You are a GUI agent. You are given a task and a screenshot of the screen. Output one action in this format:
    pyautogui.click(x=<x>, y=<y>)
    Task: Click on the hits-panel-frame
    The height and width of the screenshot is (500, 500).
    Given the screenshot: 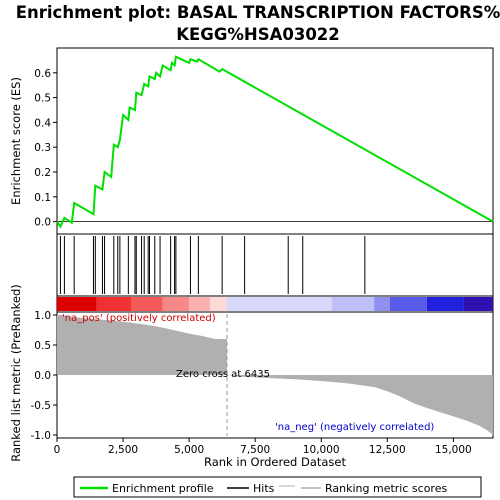 What is the action you would take?
    pyautogui.click(x=275, y=265)
    